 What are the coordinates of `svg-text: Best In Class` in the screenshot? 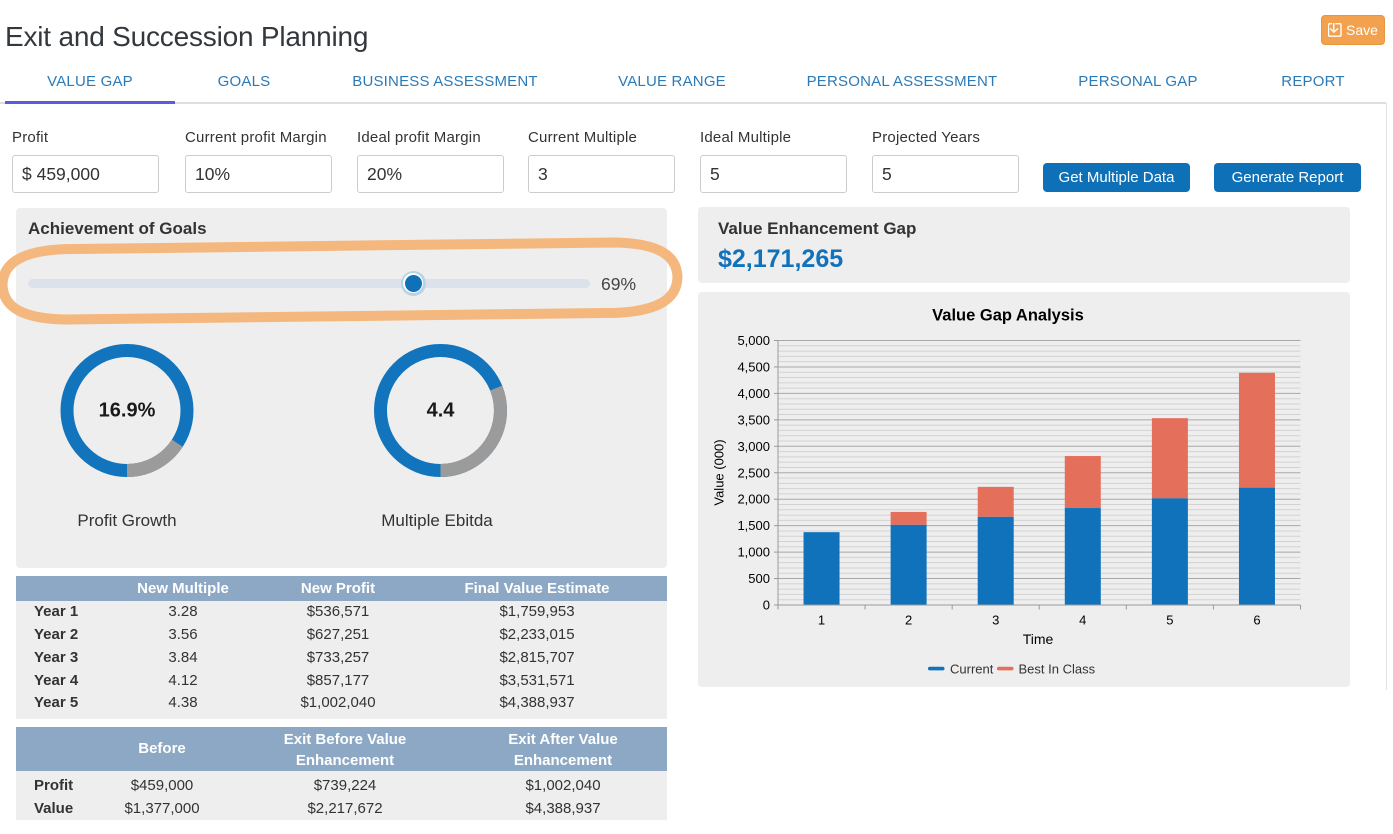 It's located at (1057, 668).